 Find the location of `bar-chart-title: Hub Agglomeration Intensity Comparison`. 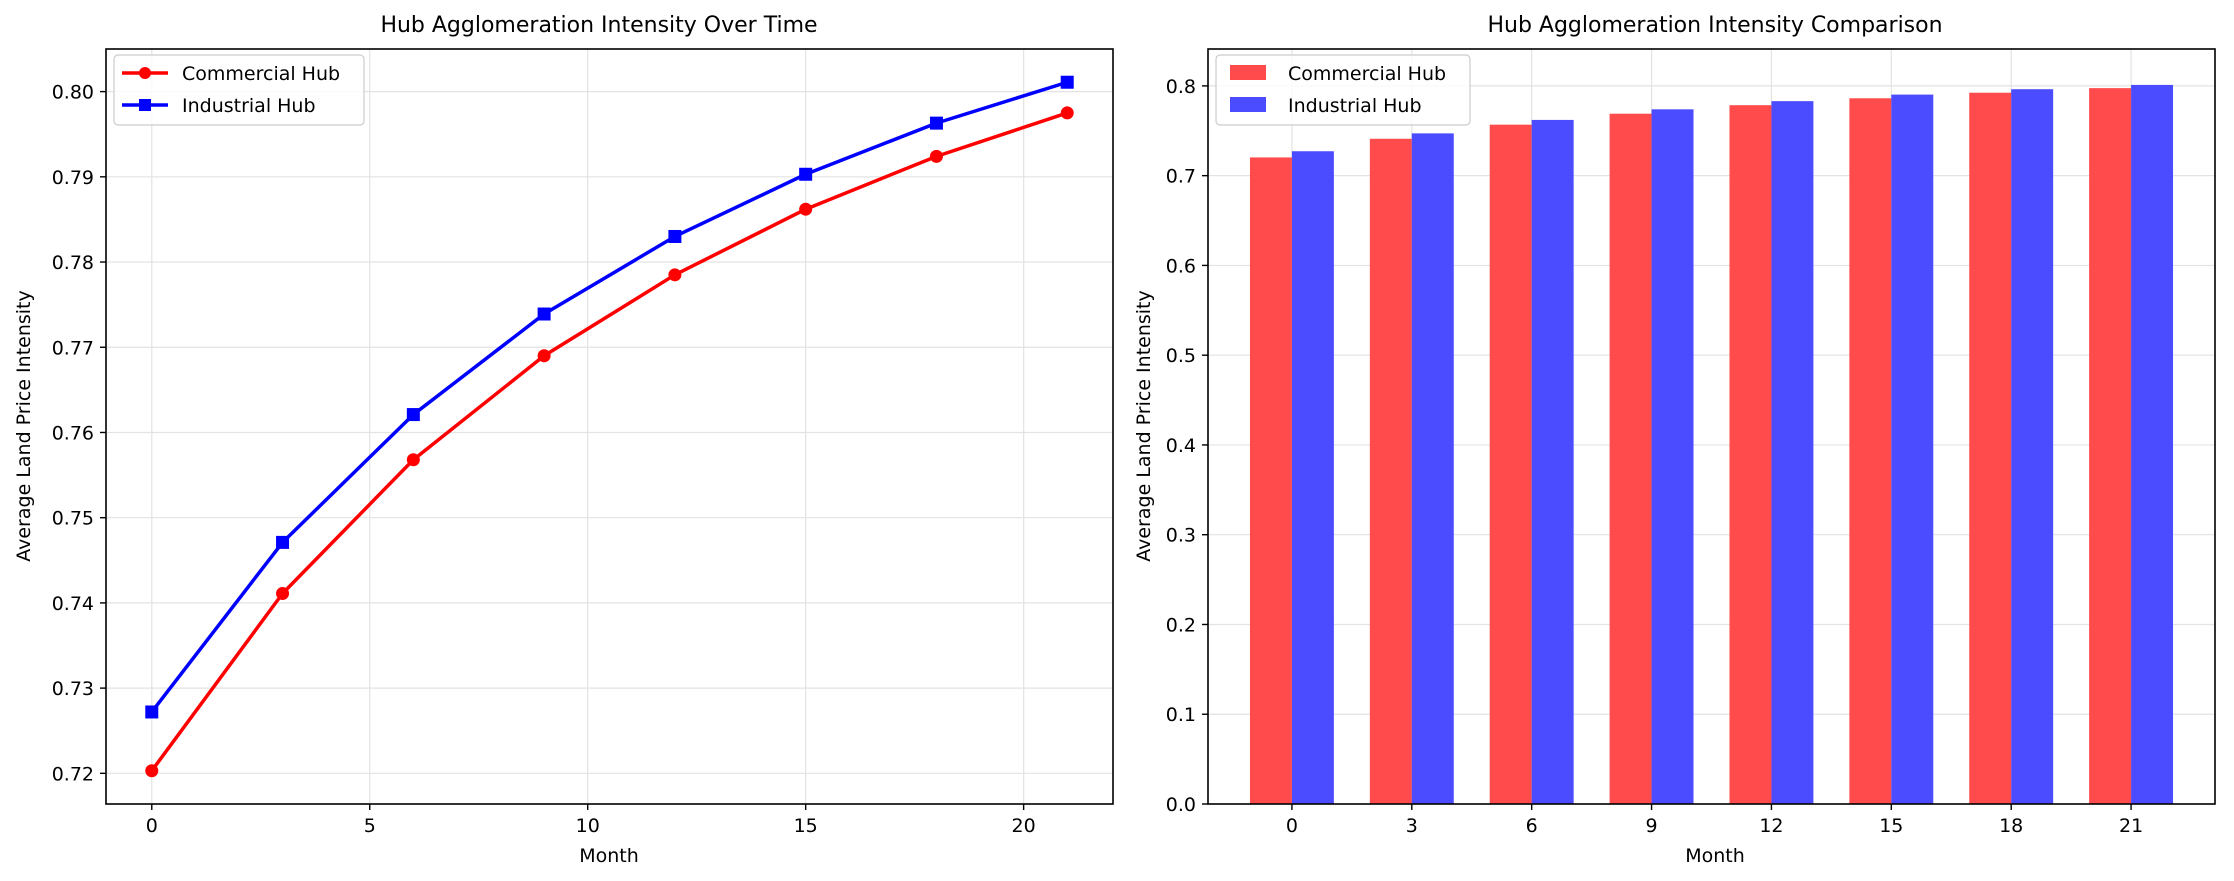

bar-chart-title: Hub Agglomeration Intensity Comparison is located at coordinates (1714, 25).